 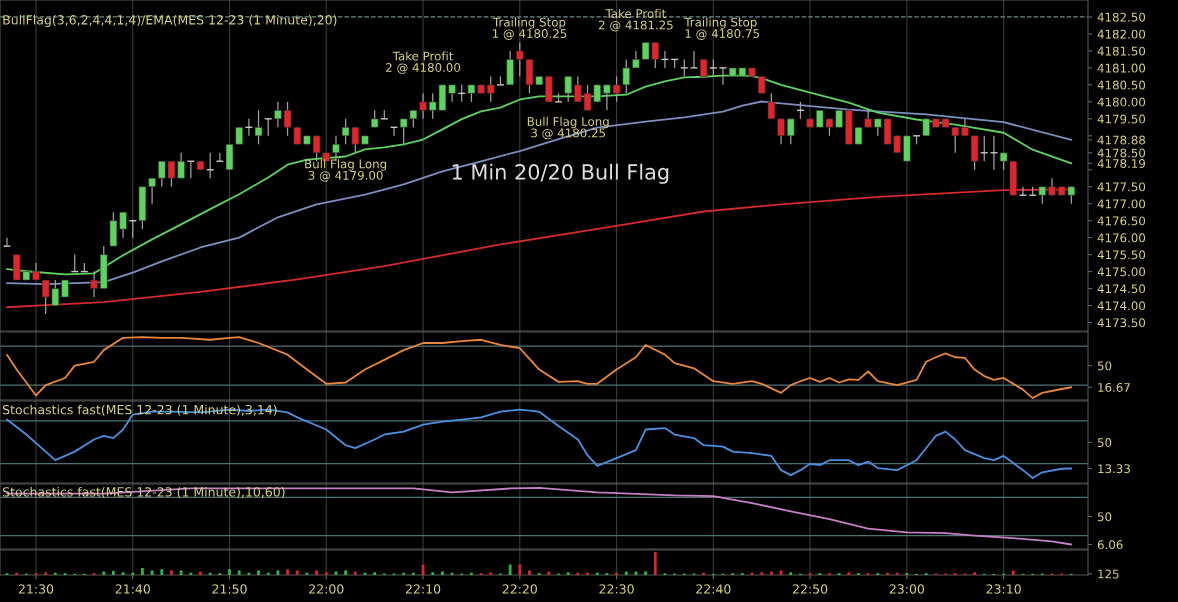 I want to click on x-tick-label: 22:00, so click(x=326, y=589).